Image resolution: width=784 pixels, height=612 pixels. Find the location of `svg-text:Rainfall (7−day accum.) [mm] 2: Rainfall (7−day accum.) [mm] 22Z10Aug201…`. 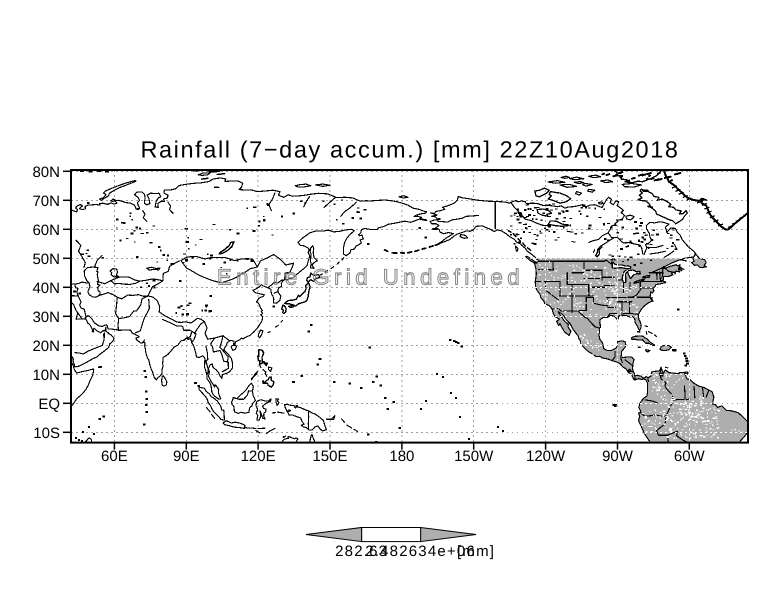

svg-text:Rainfall (7−day accum.) [mm] 2: Rainfall (7−day accum.) [mm] 22Z10Aug201… is located at coordinates (409, 150).